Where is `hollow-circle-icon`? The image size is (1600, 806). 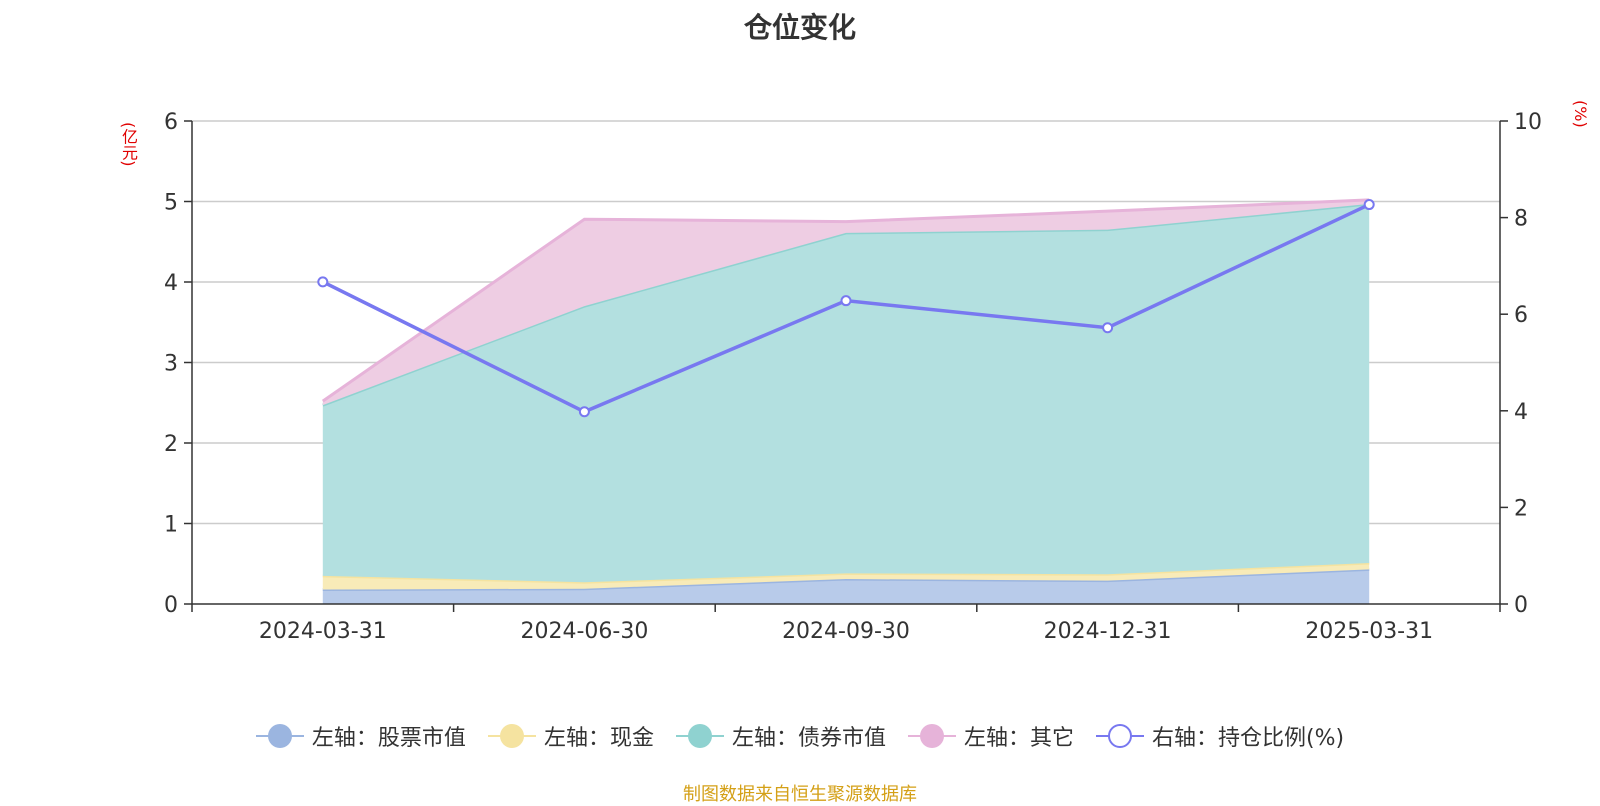 hollow-circle-icon is located at coordinates (1119, 736).